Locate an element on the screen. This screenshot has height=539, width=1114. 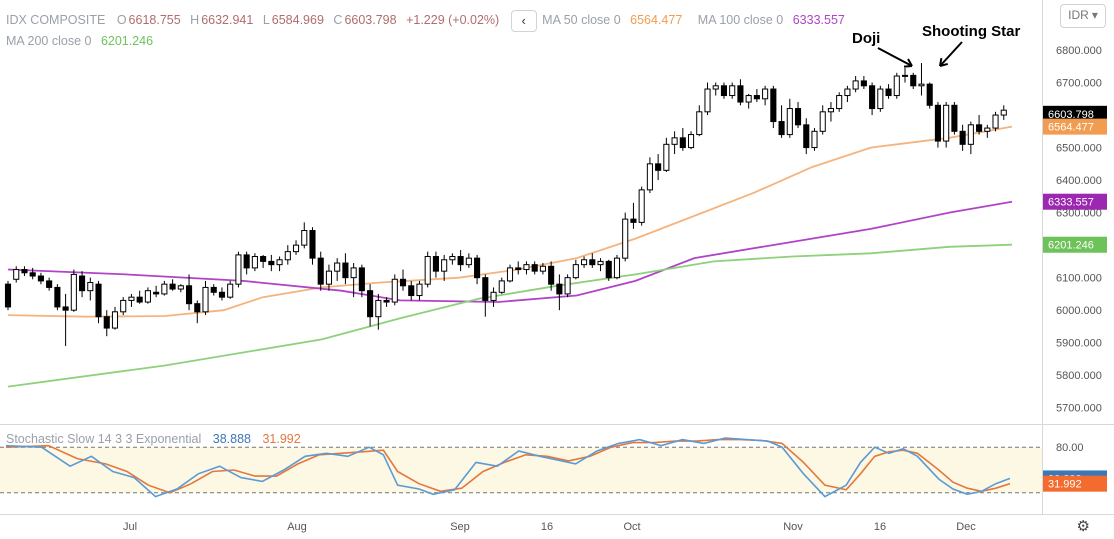
price-label-box is located at coordinates (1075, 126).